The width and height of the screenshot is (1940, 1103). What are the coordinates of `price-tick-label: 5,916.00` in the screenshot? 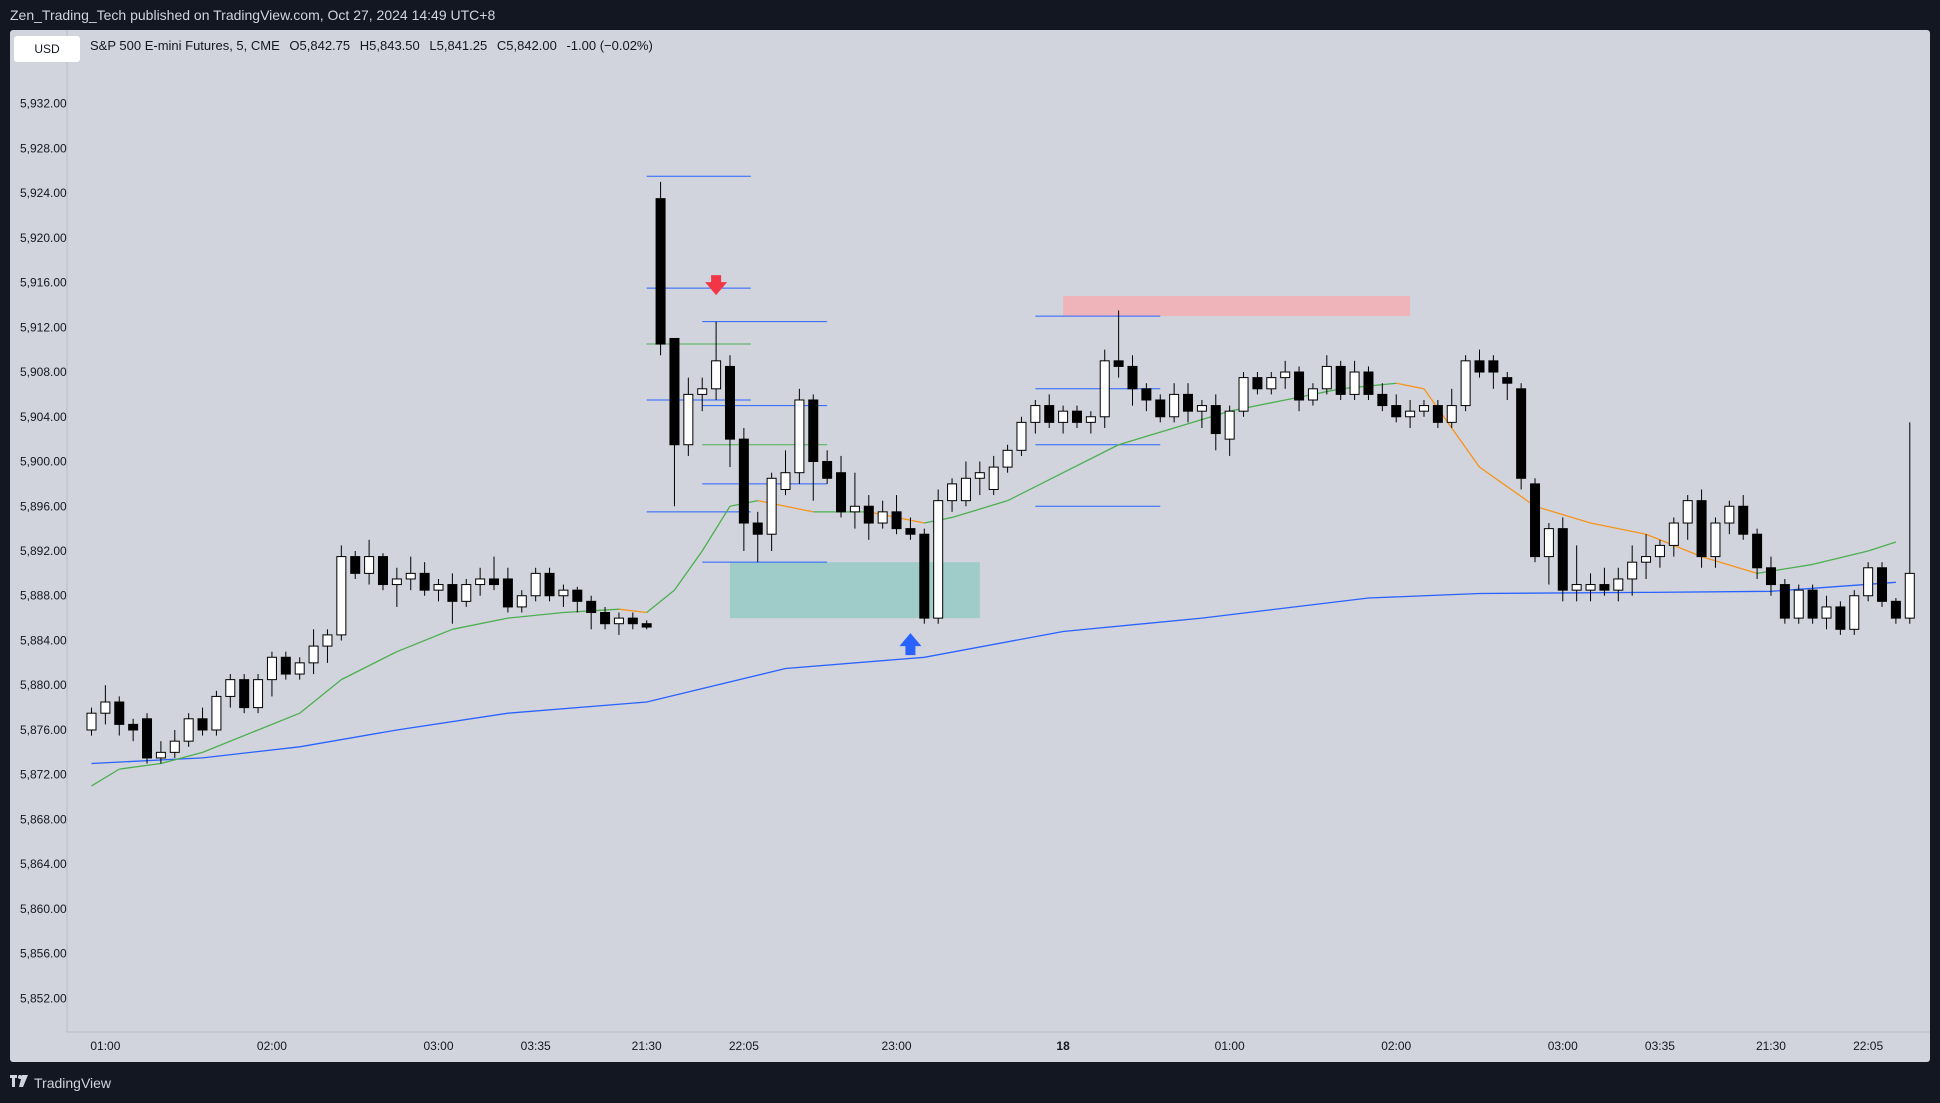 It's located at (43, 283).